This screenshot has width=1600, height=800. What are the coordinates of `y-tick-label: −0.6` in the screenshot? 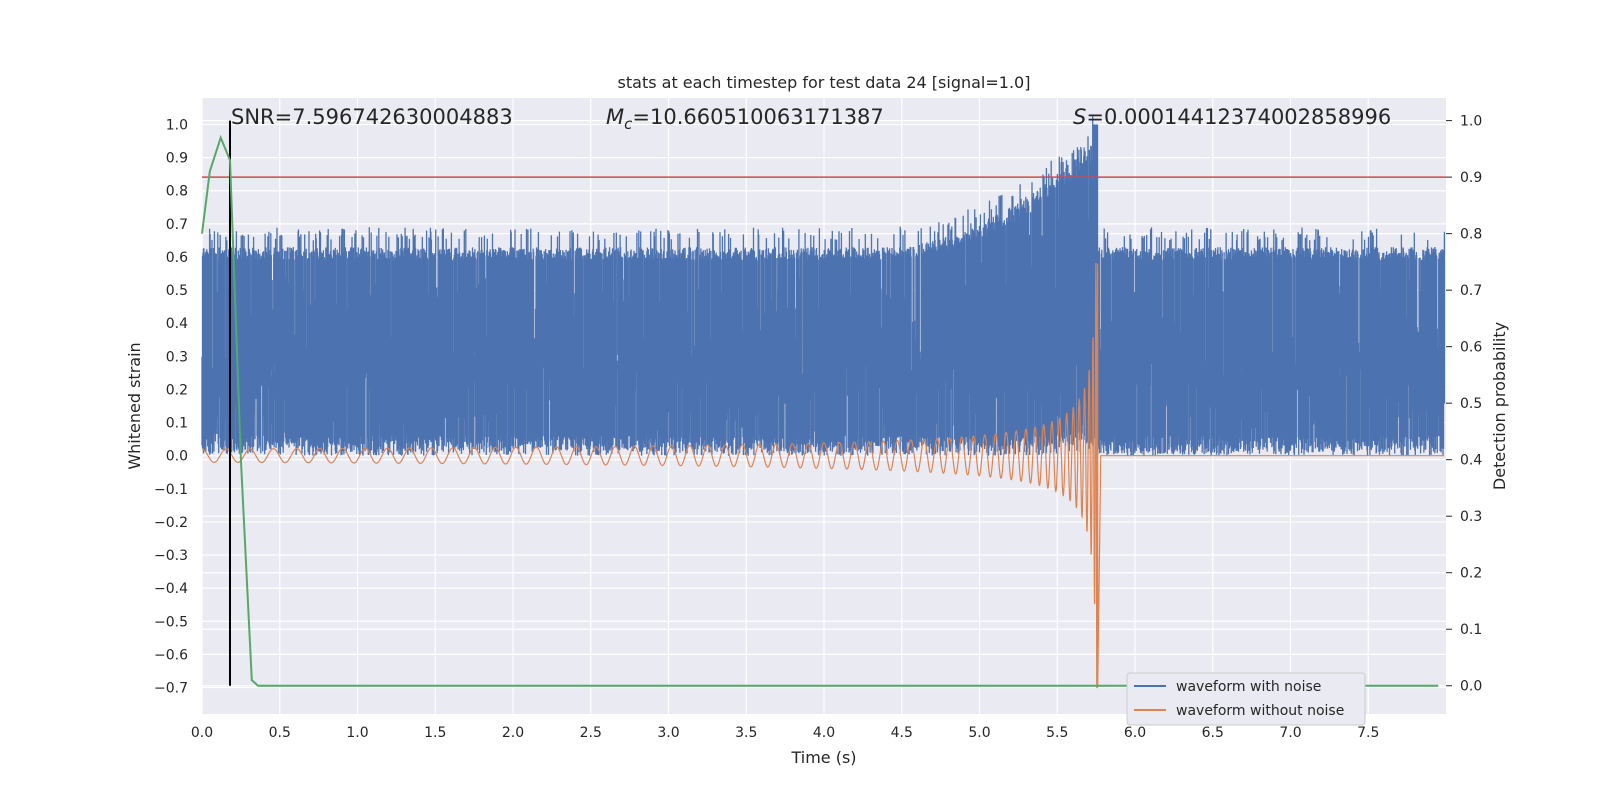 It's located at (171, 655).